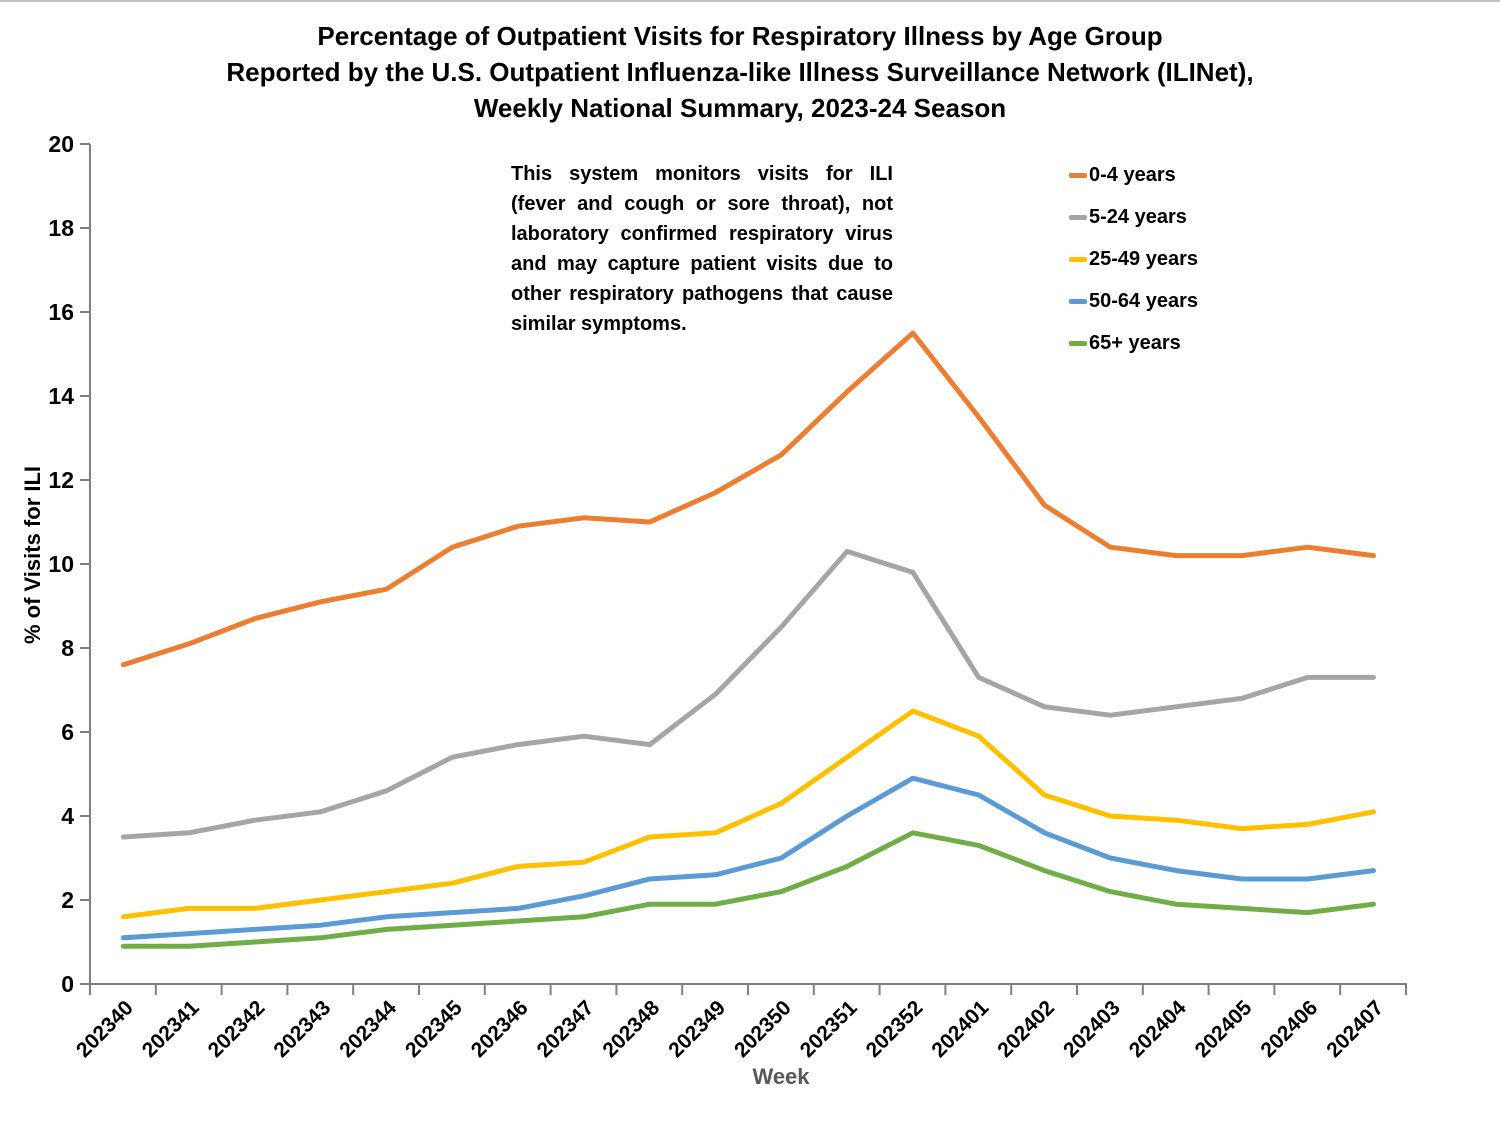  I want to click on x-tick-label: 202347, so click(566, 1029).